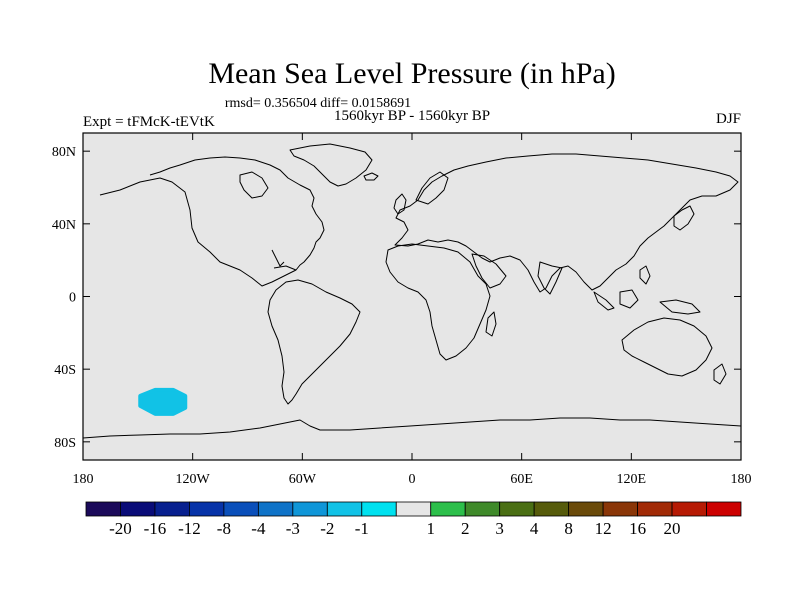  What do you see at coordinates (728, 119) in the screenshot?
I see `season-label: DJF` at bounding box center [728, 119].